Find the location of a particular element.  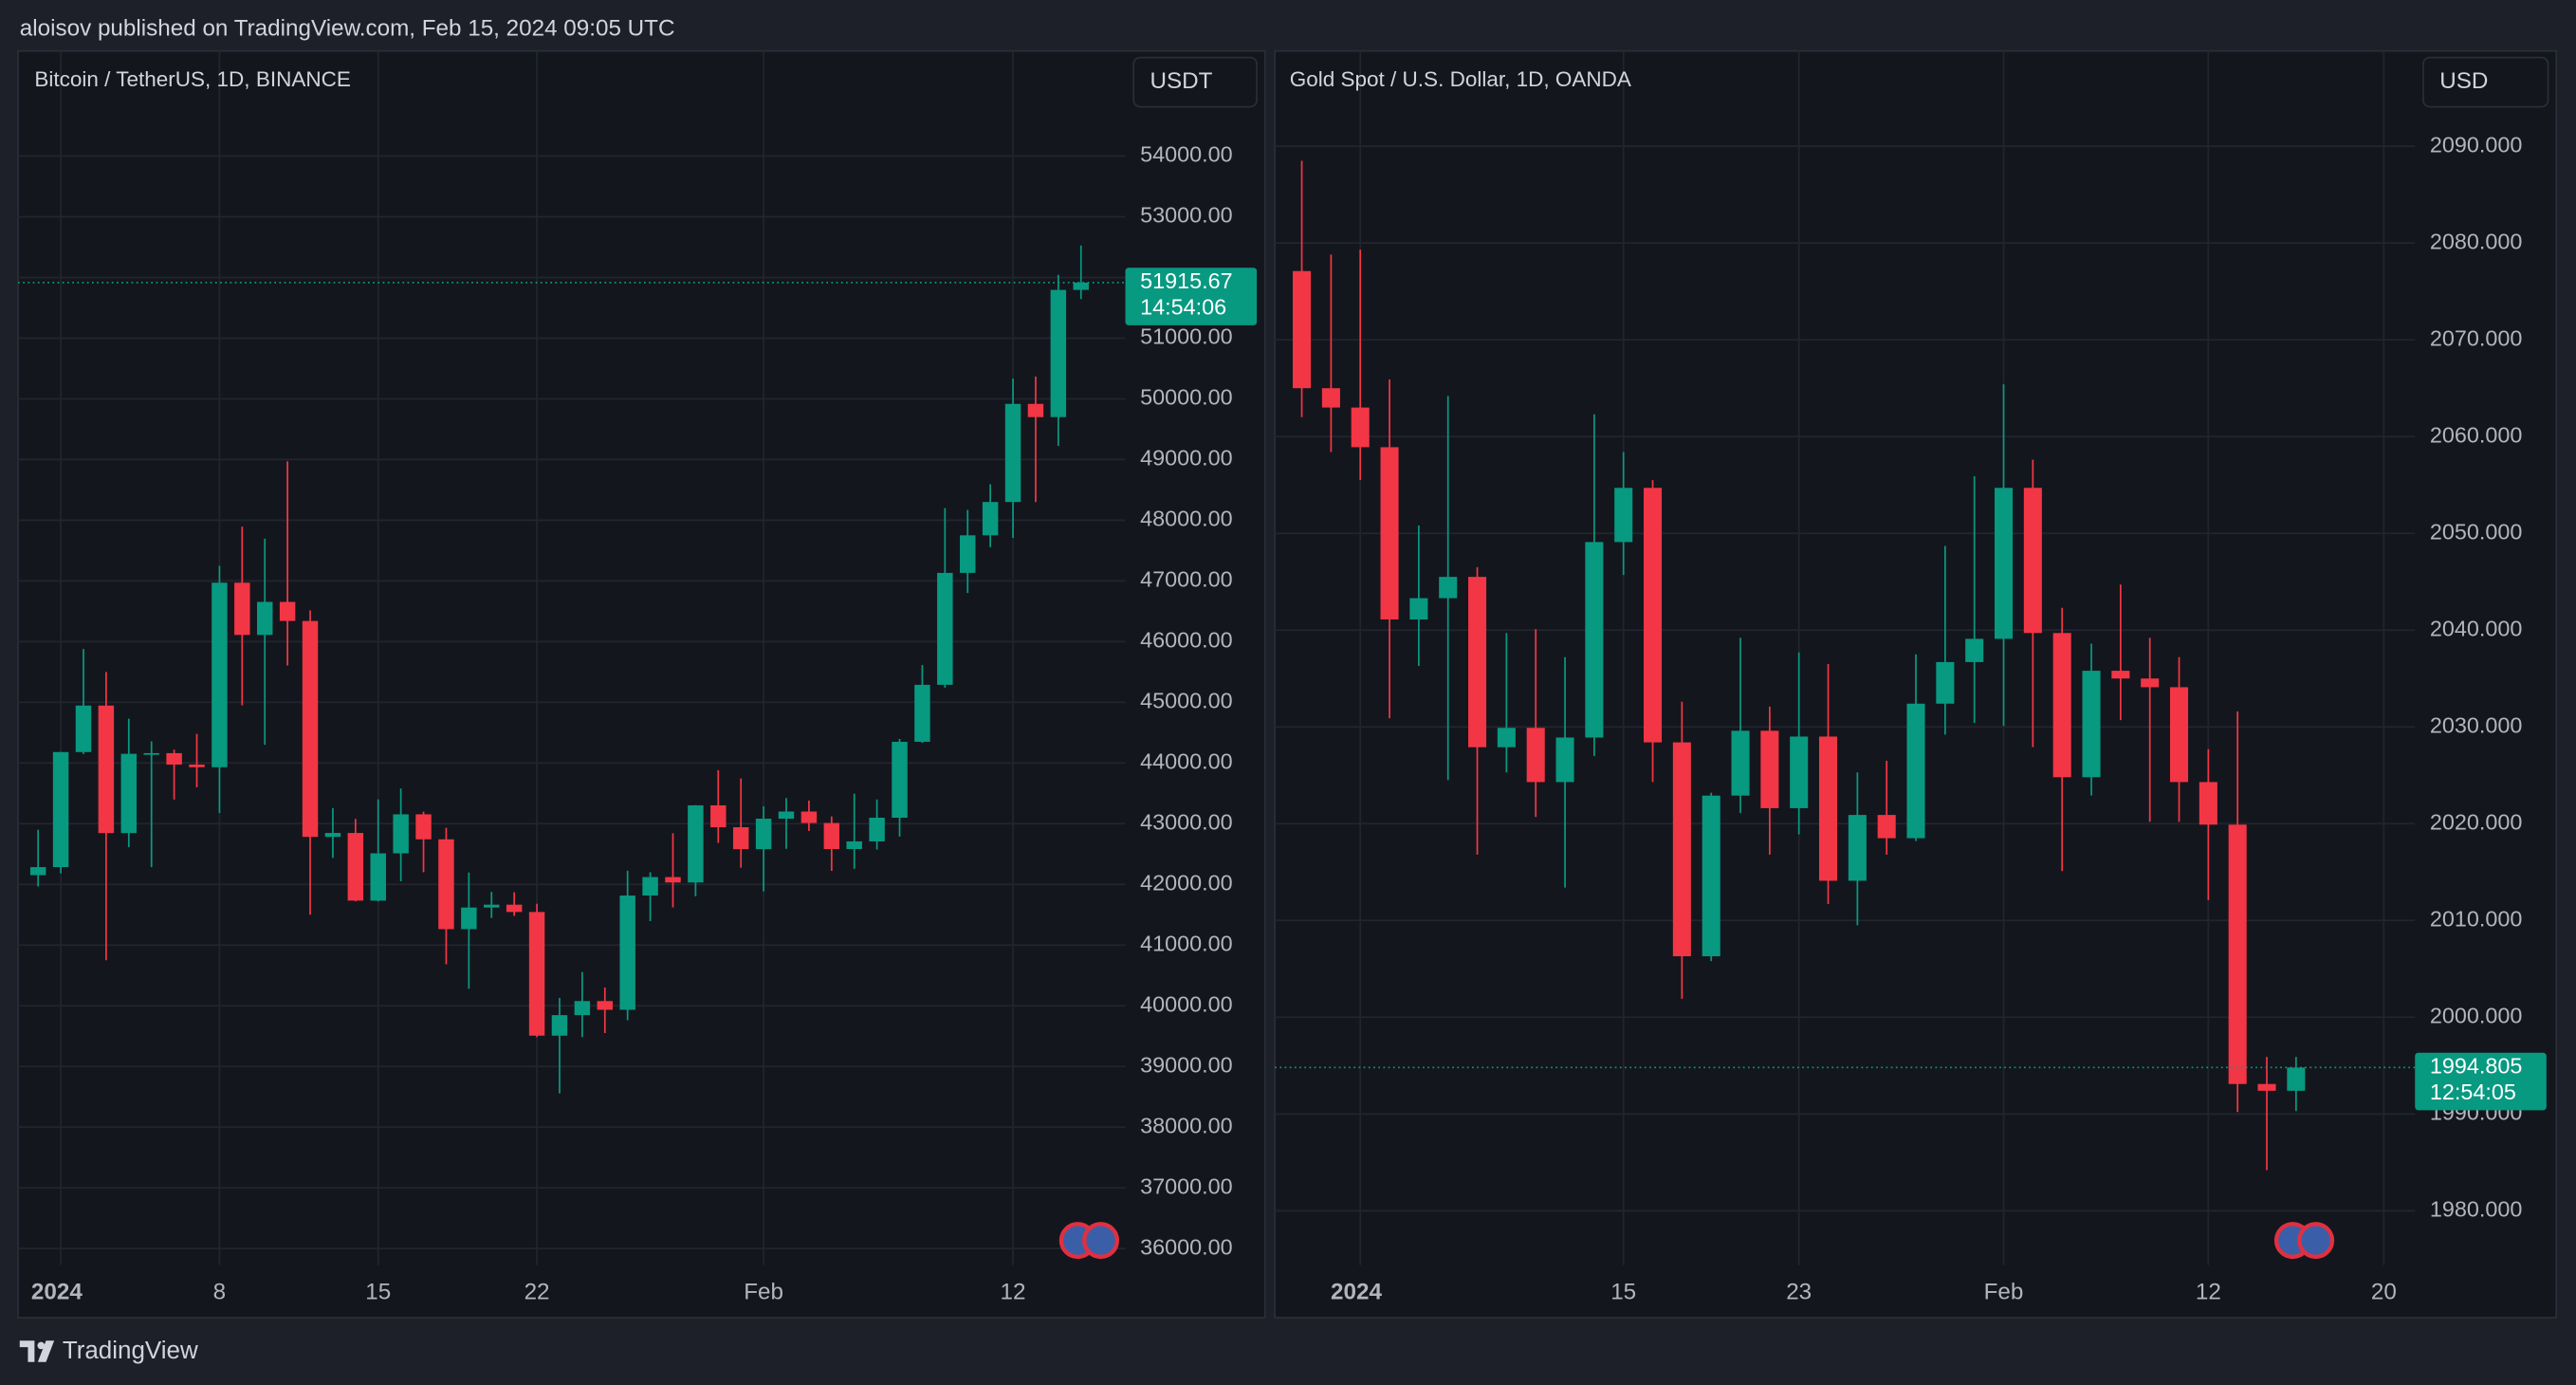

y-tick-label: 2050.000 is located at coordinates (2476, 531).